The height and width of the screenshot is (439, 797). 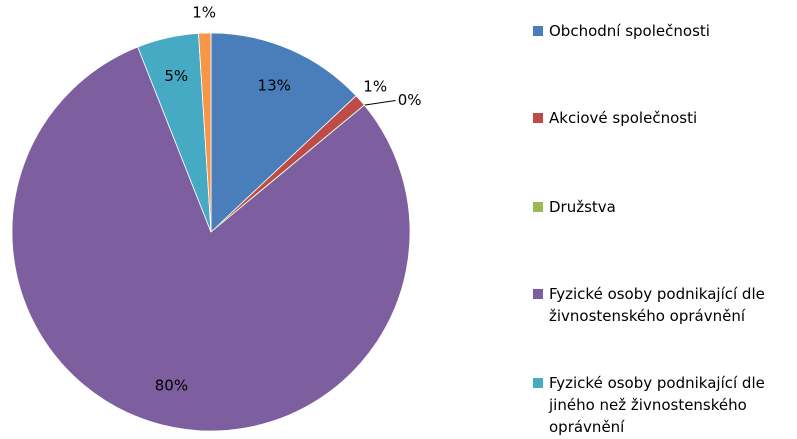 I want to click on data-label: 0%, so click(x=410, y=100).